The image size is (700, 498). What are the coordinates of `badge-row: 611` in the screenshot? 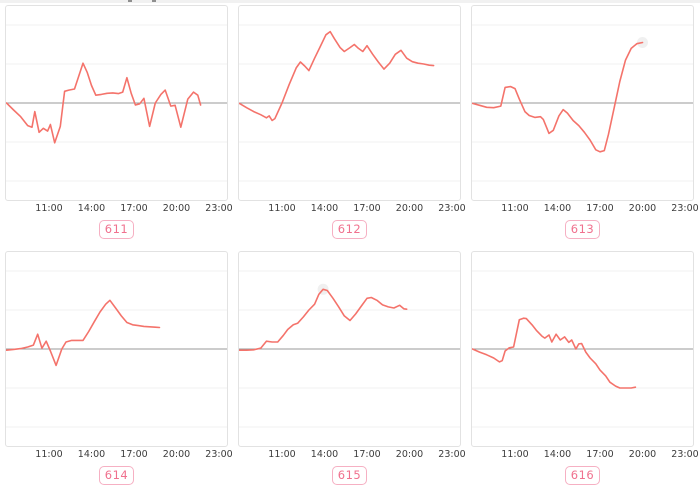 It's located at (116, 229).